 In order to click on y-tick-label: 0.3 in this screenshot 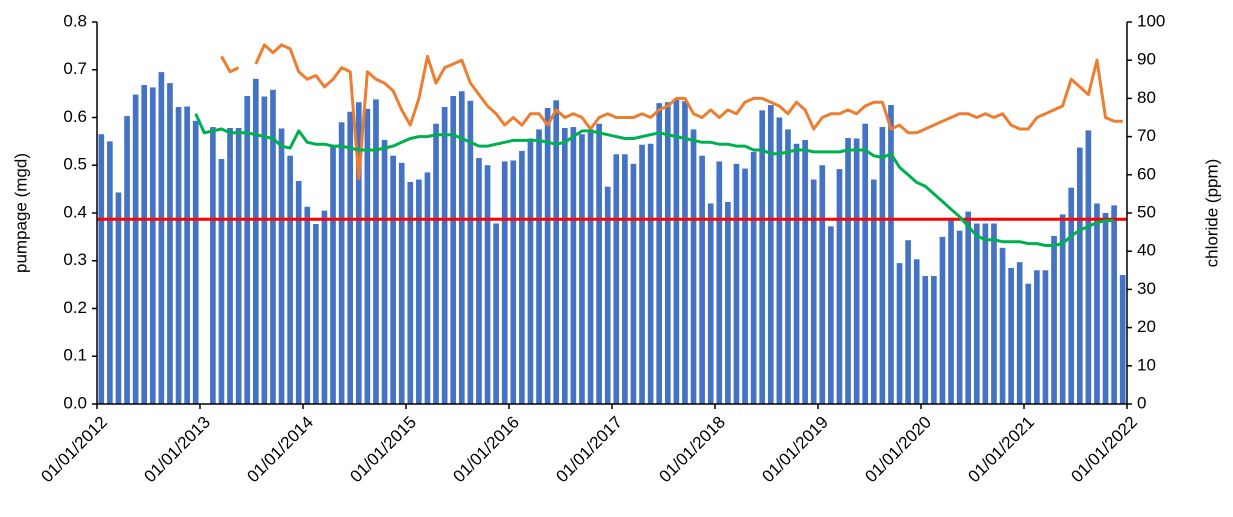, I will do `click(75, 259)`.